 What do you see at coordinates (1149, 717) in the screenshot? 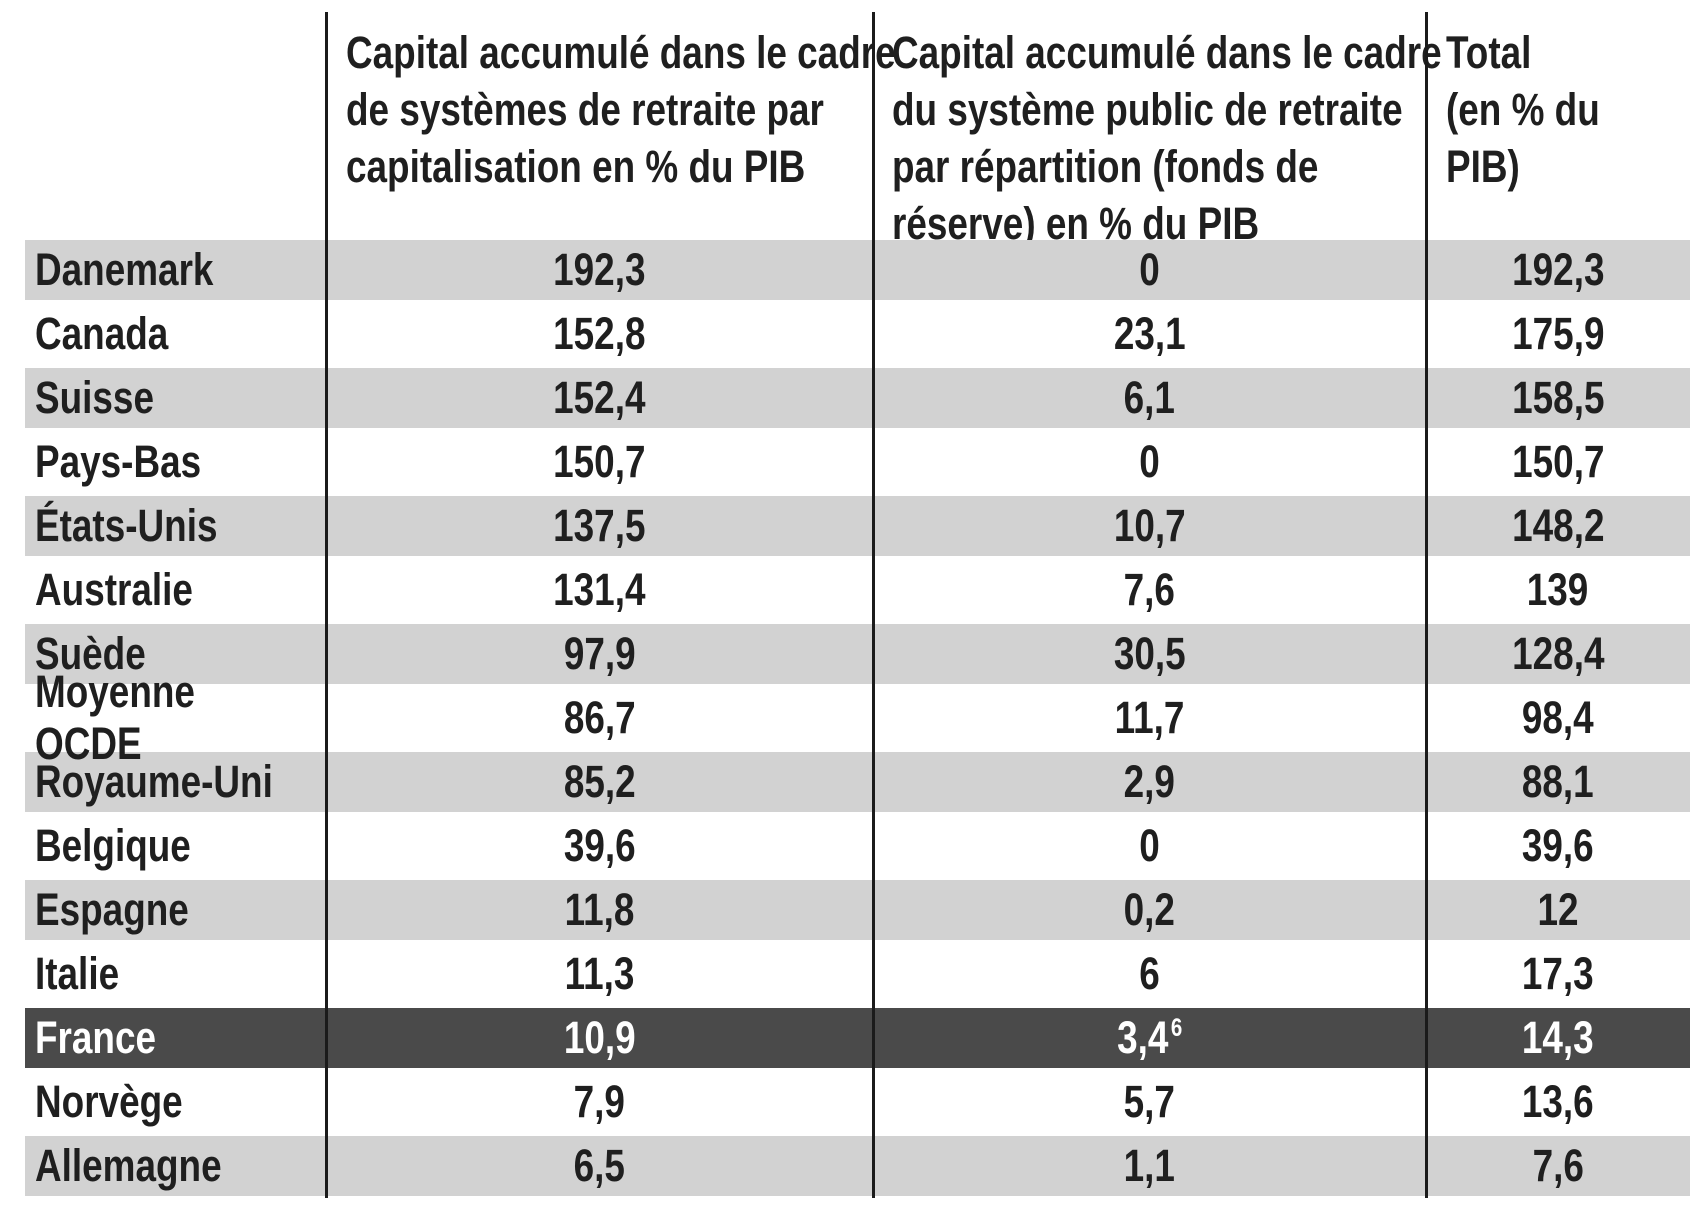
I see `public-reserve-value: 11,7` at bounding box center [1149, 717].